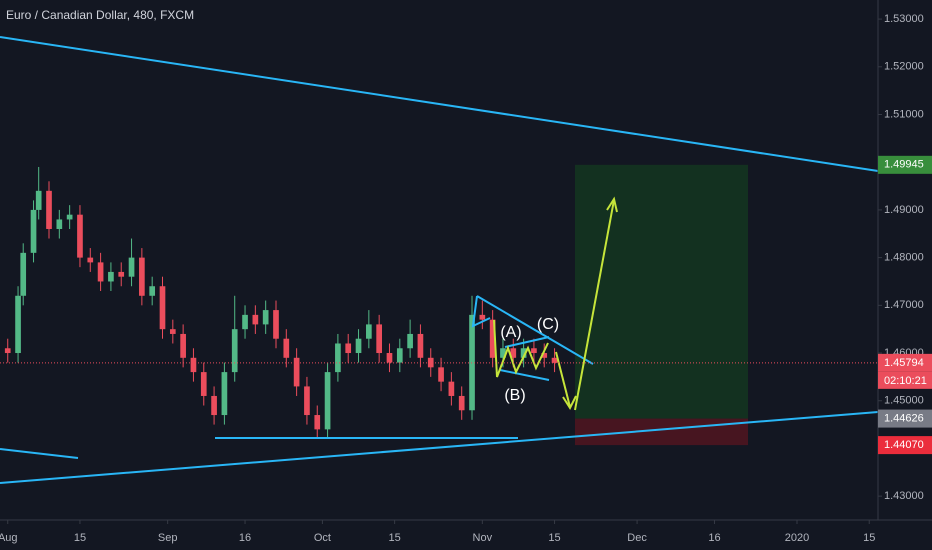 Image resolution: width=932 pixels, height=550 pixels. I want to click on arrow-up, so click(594, 305).